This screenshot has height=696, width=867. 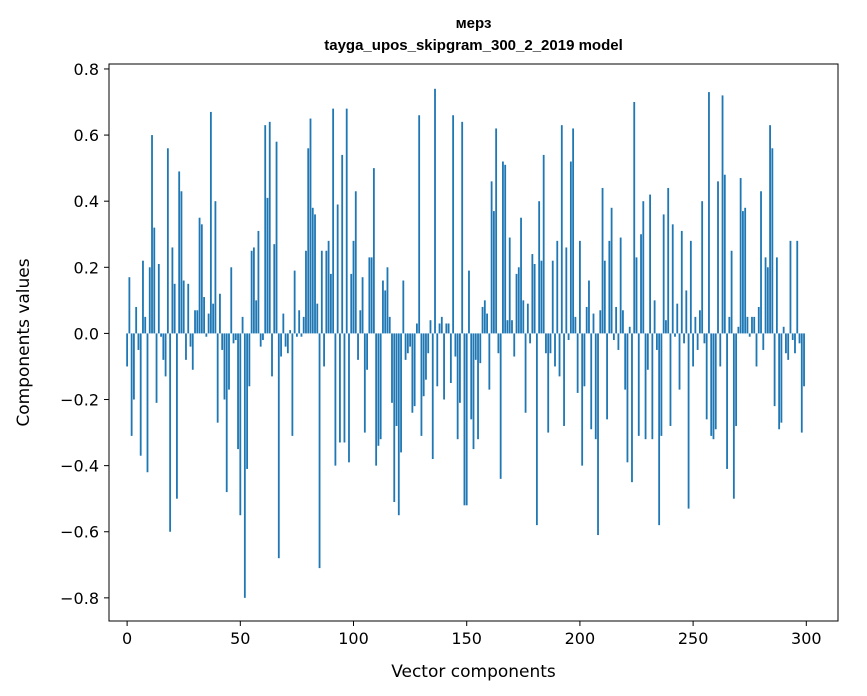 What do you see at coordinates (466, 638) in the screenshot?
I see `x-tick-label: 150` at bounding box center [466, 638].